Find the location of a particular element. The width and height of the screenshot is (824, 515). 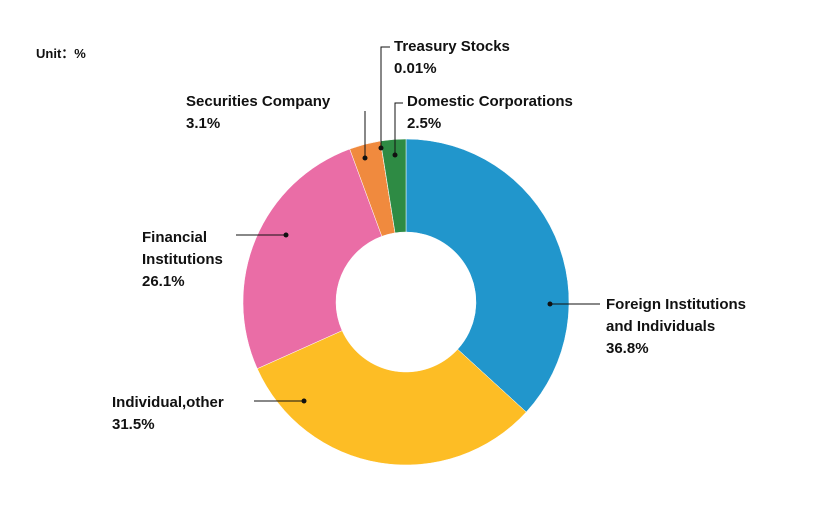

slice-label-securities-line1: Securities Company is located at coordinates (258, 101).